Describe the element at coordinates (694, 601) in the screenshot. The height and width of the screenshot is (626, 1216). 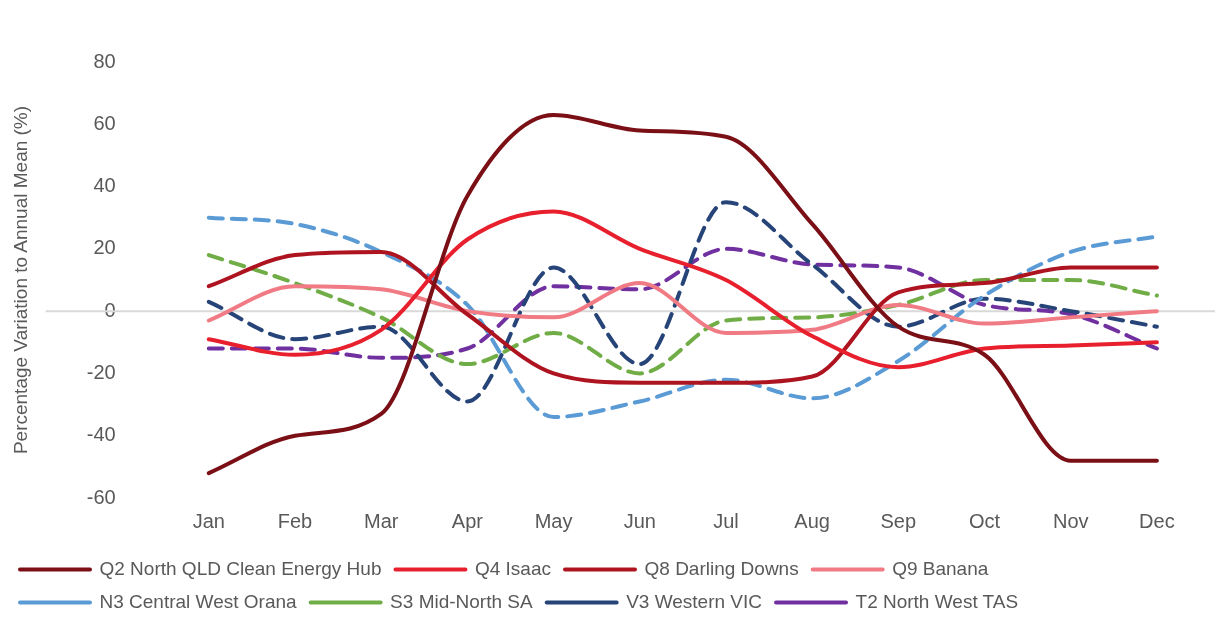
I see `legend-label: V3 Western VIC` at that location.